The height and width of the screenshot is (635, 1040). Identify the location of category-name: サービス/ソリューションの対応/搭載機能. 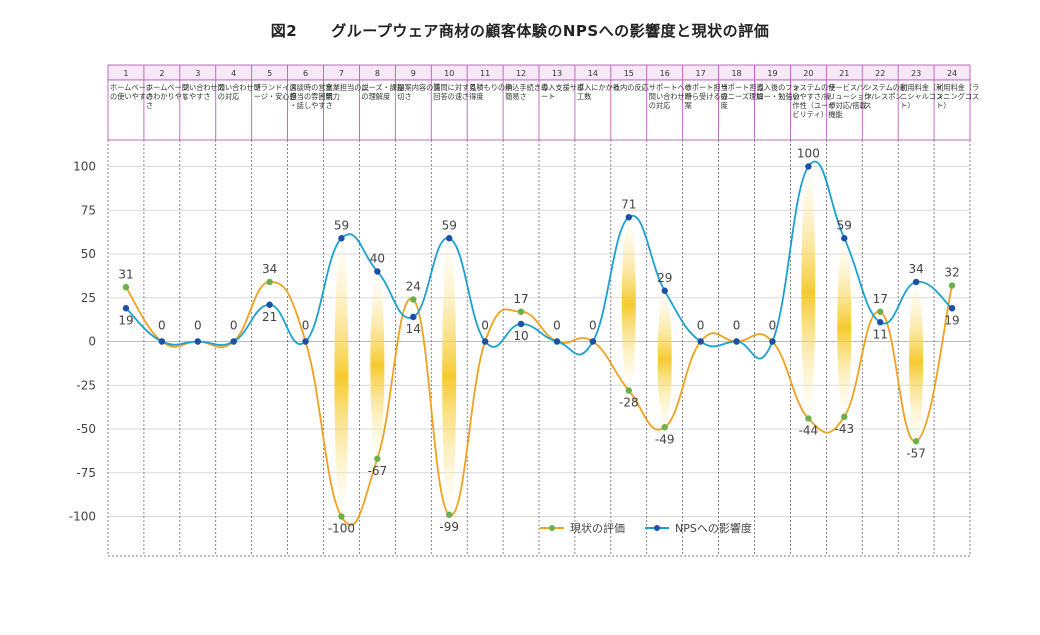
(849, 101).